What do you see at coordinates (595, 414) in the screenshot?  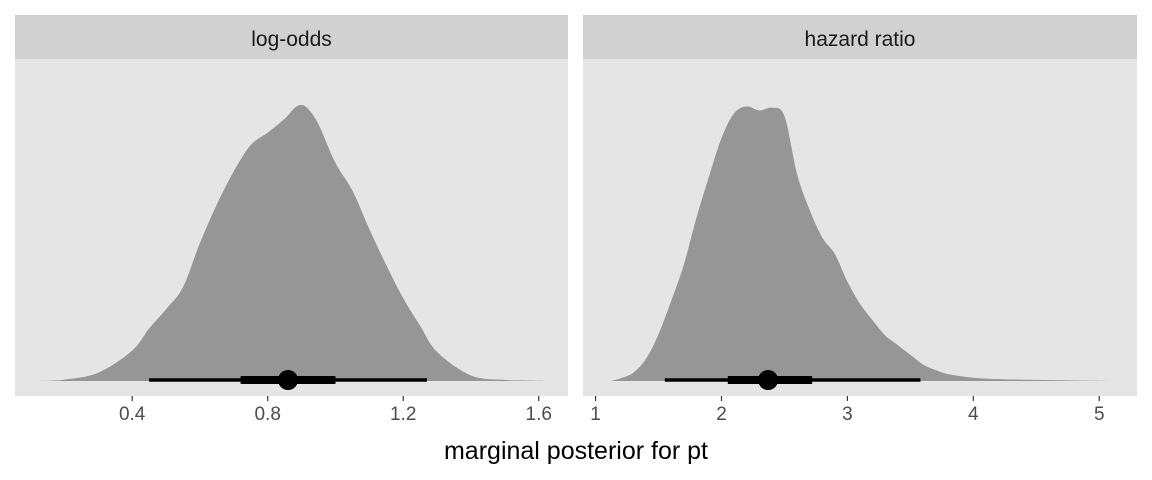 I see `x-tick-label-hazard-ratio: 1` at bounding box center [595, 414].